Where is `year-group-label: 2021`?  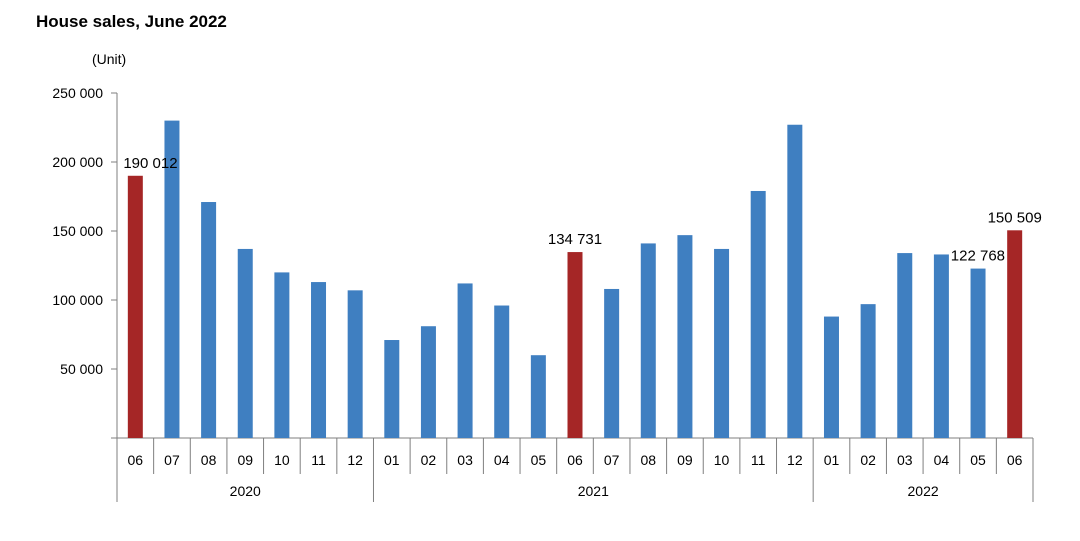 year-group-label: 2021 is located at coordinates (593, 491).